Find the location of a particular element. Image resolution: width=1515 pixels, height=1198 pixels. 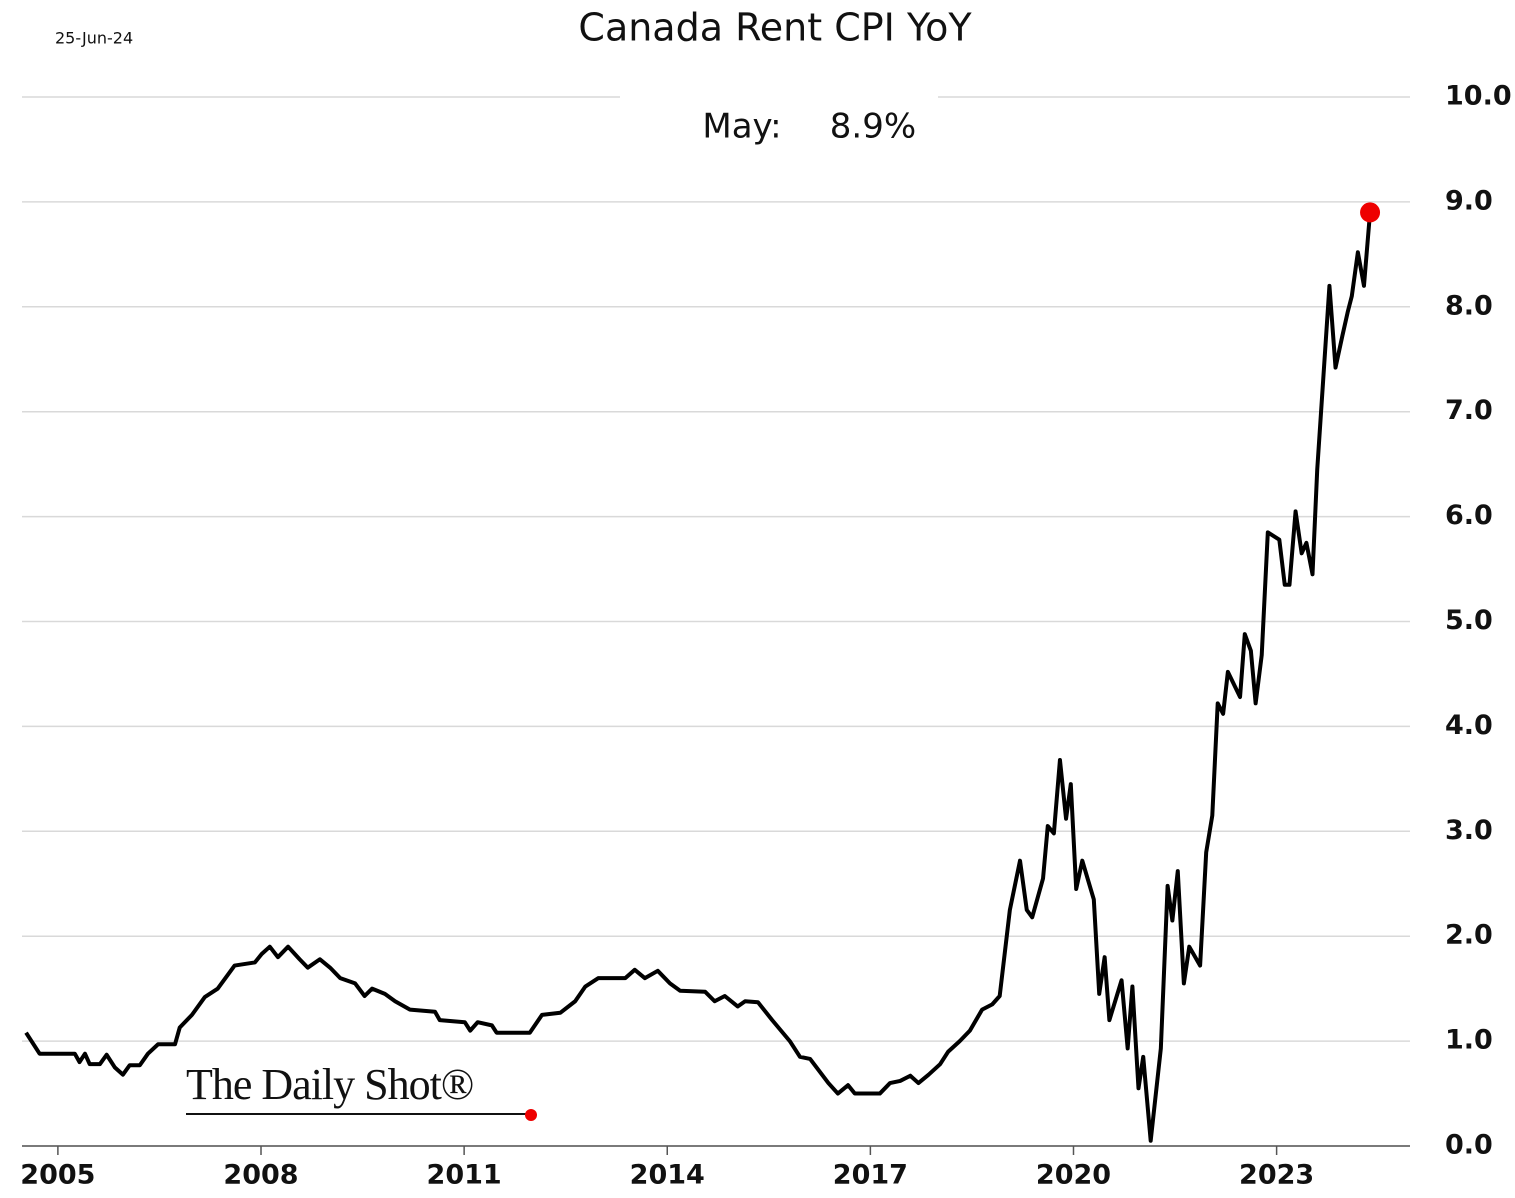

x-tick-label: 2008 is located at coordinates (260, 1175).